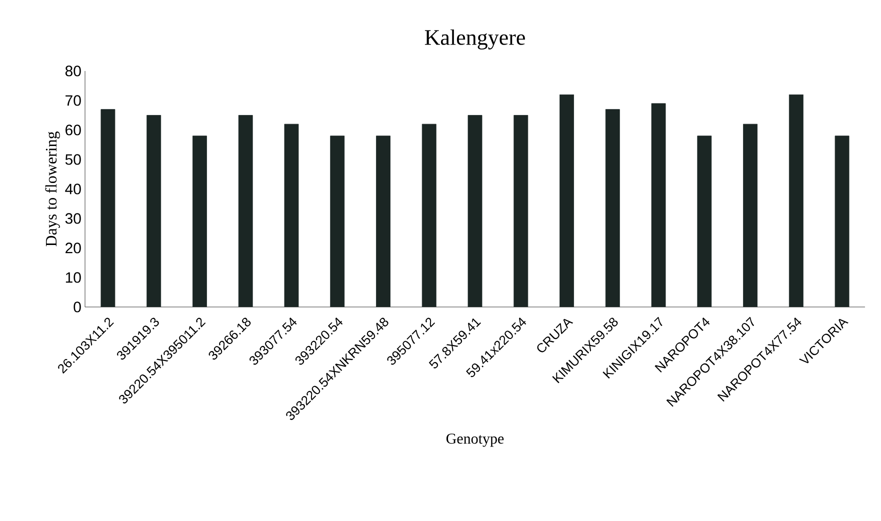 Image resolution: width=881 pixels, height=521 pixels. Describe the element at coordinates (73, 159) in the screenshot. I see `y-tick-label: 50` at that location.